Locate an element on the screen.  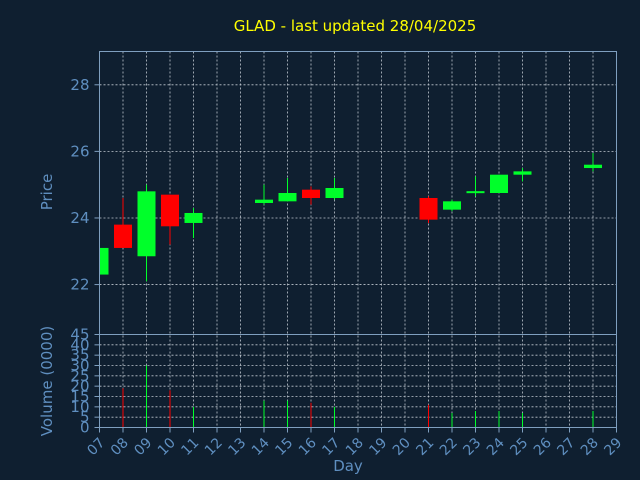
x-tick-label: 14 is located at coordinates (261, 447).